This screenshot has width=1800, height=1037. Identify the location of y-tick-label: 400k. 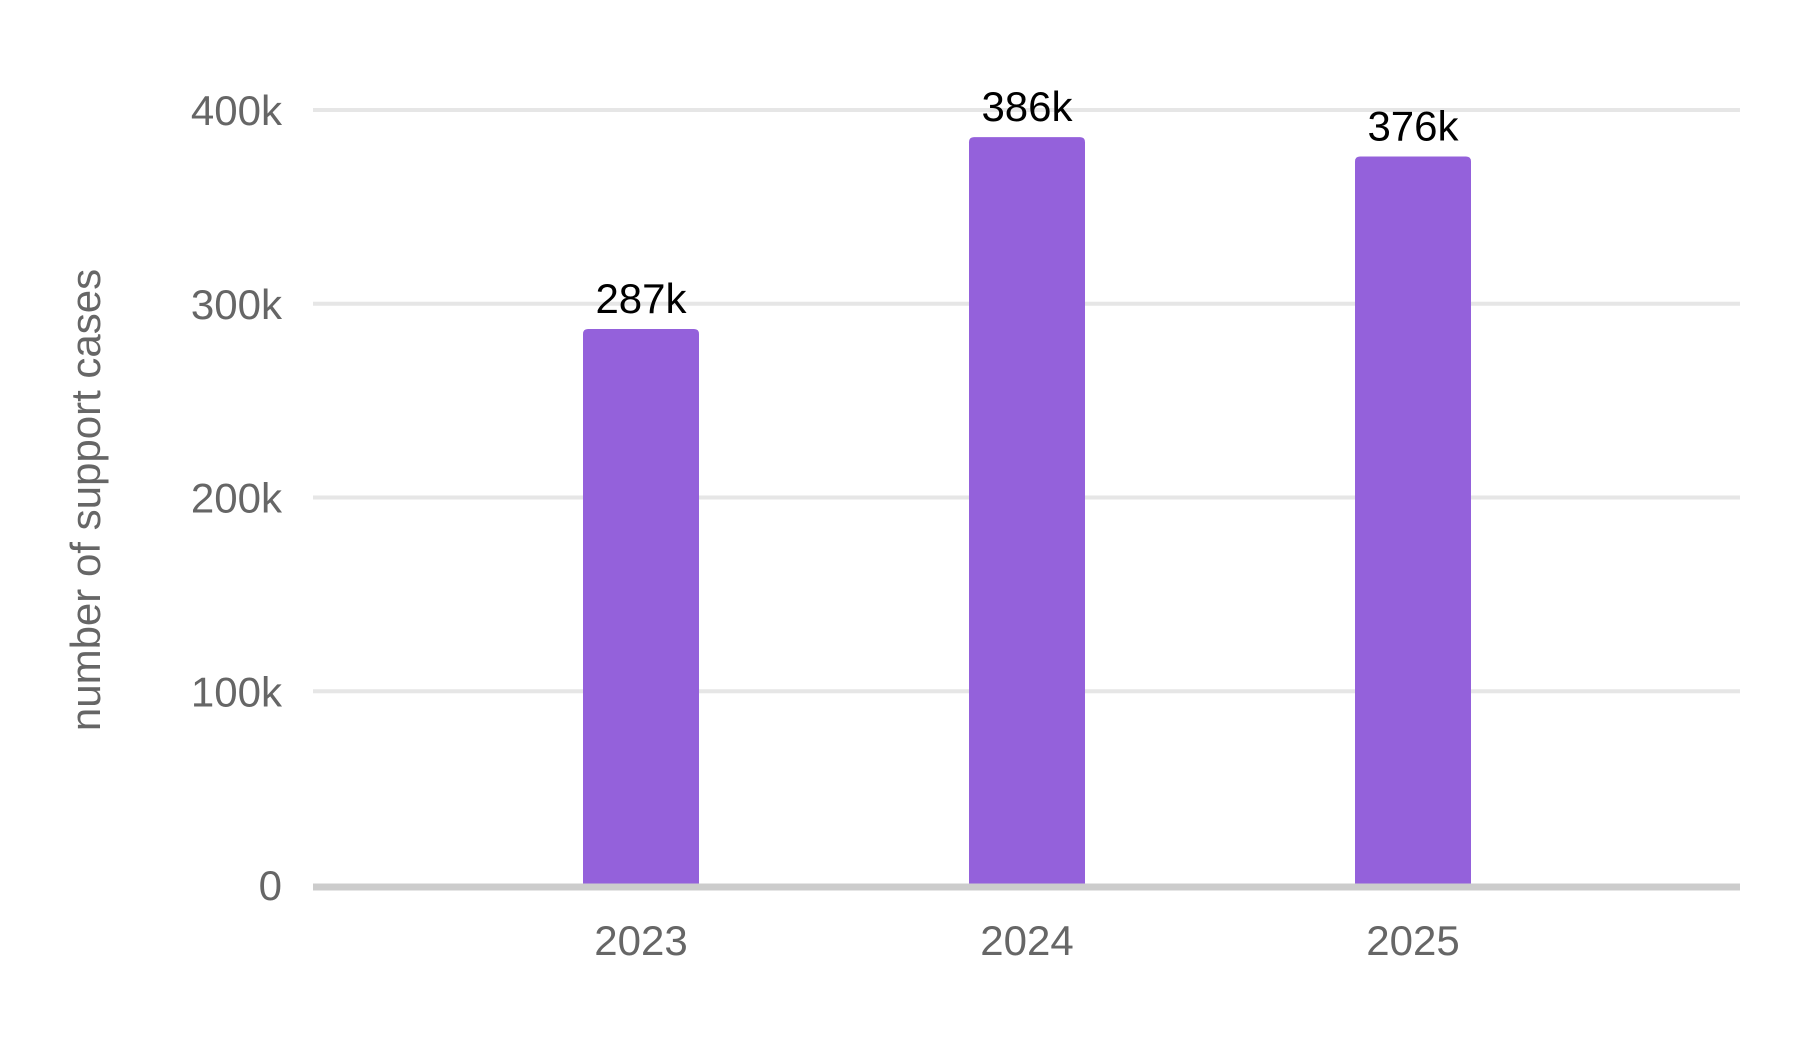
(237, 110).